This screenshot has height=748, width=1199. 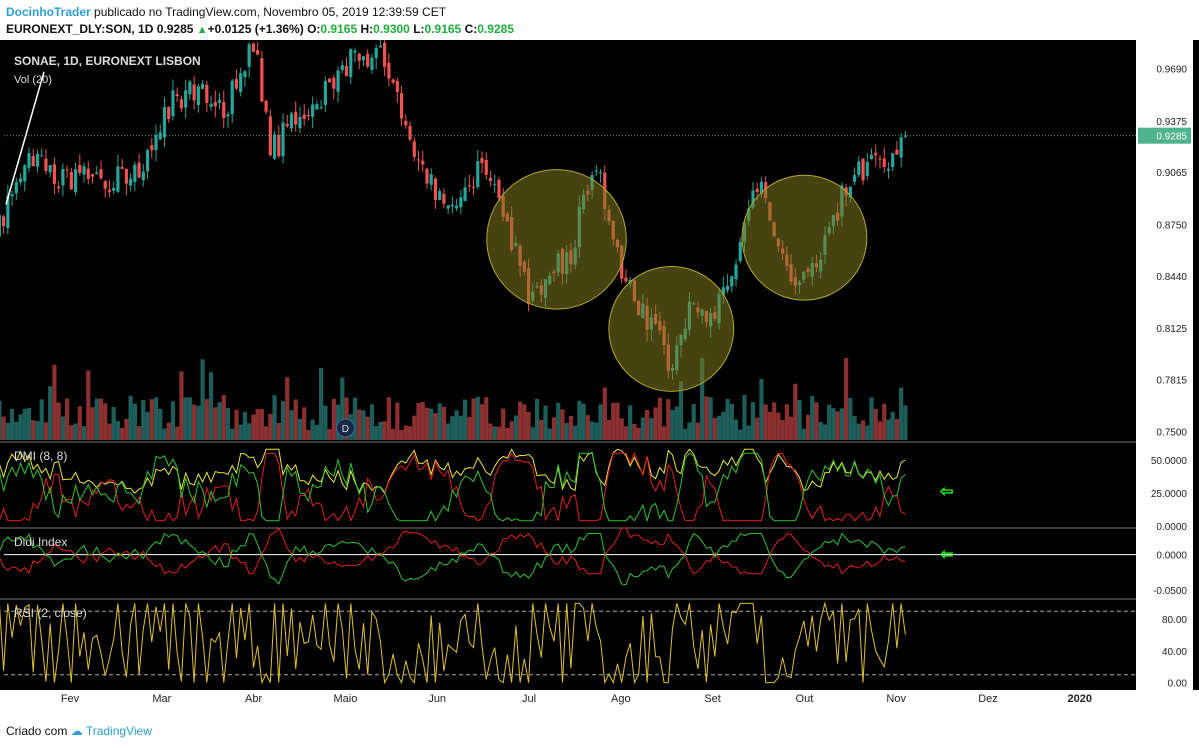 I want to click on plus-di-line, so click(x=453, y=487).